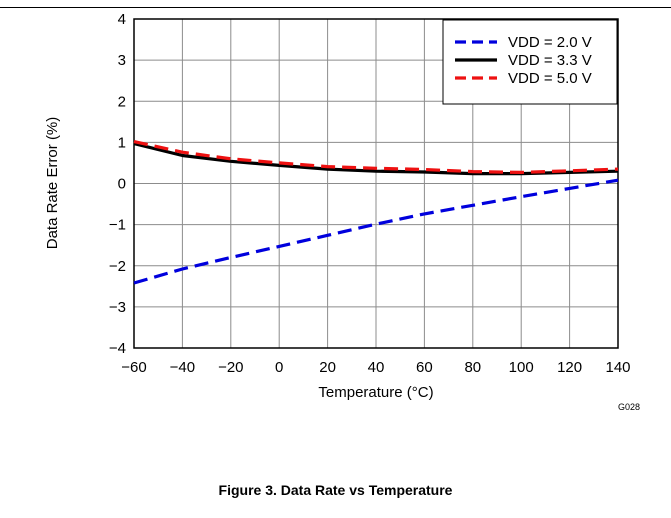 Image resolution: width=671 pixels, height=518 pixels. I want to click on y-axis-label: Data Rate Error (%), so click(52, 183).